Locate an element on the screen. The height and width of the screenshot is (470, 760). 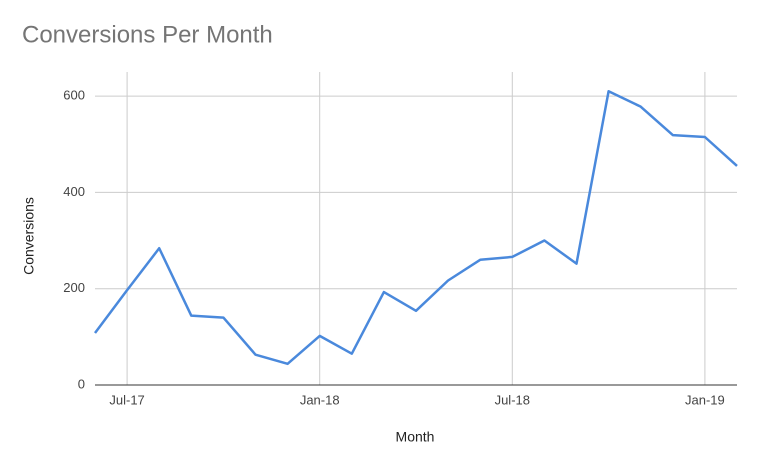
x-tick-label: Jan-18 is located at coordinates (320, 399).